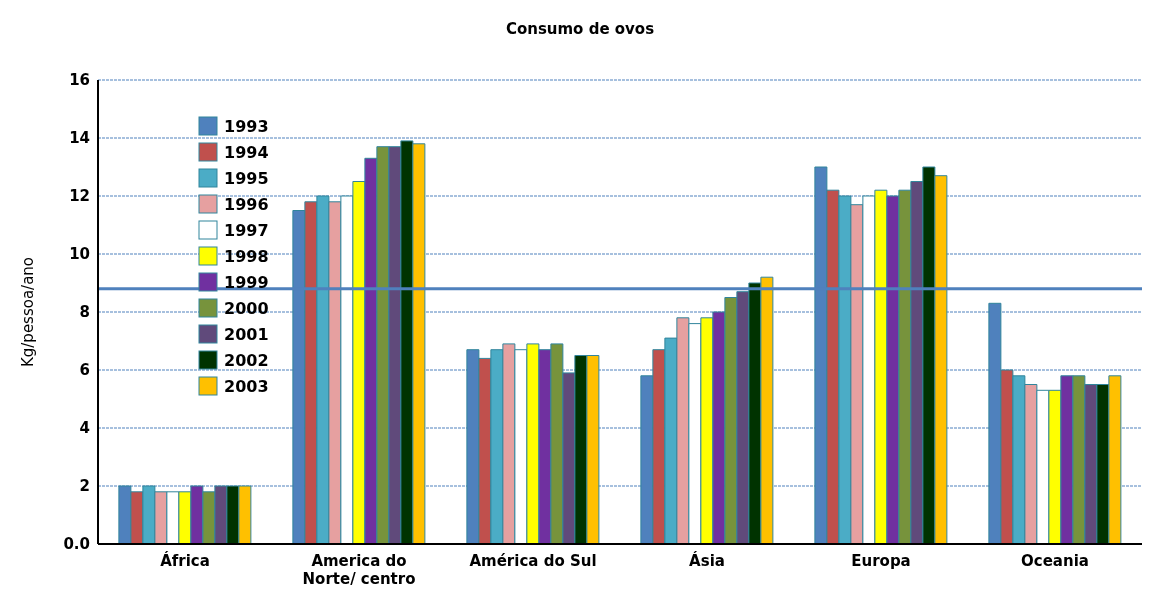 The width and height of the screenshot is (1160, 612). What do you see at coordinates (246, 178) in the screenshot?
I see `legend-label: 1995` at bounding box center [246, 178].